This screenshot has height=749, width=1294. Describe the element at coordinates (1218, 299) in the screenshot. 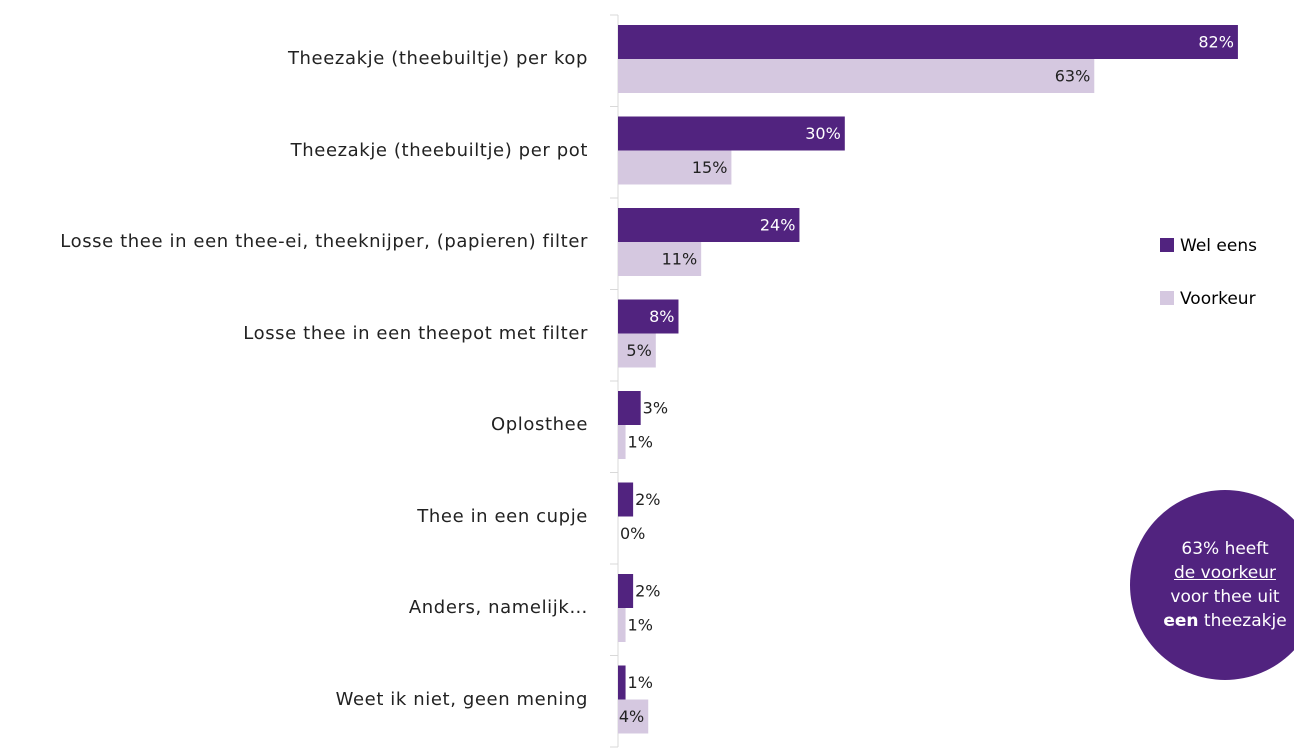

I see `legend-label: Voorkeur` at that location.